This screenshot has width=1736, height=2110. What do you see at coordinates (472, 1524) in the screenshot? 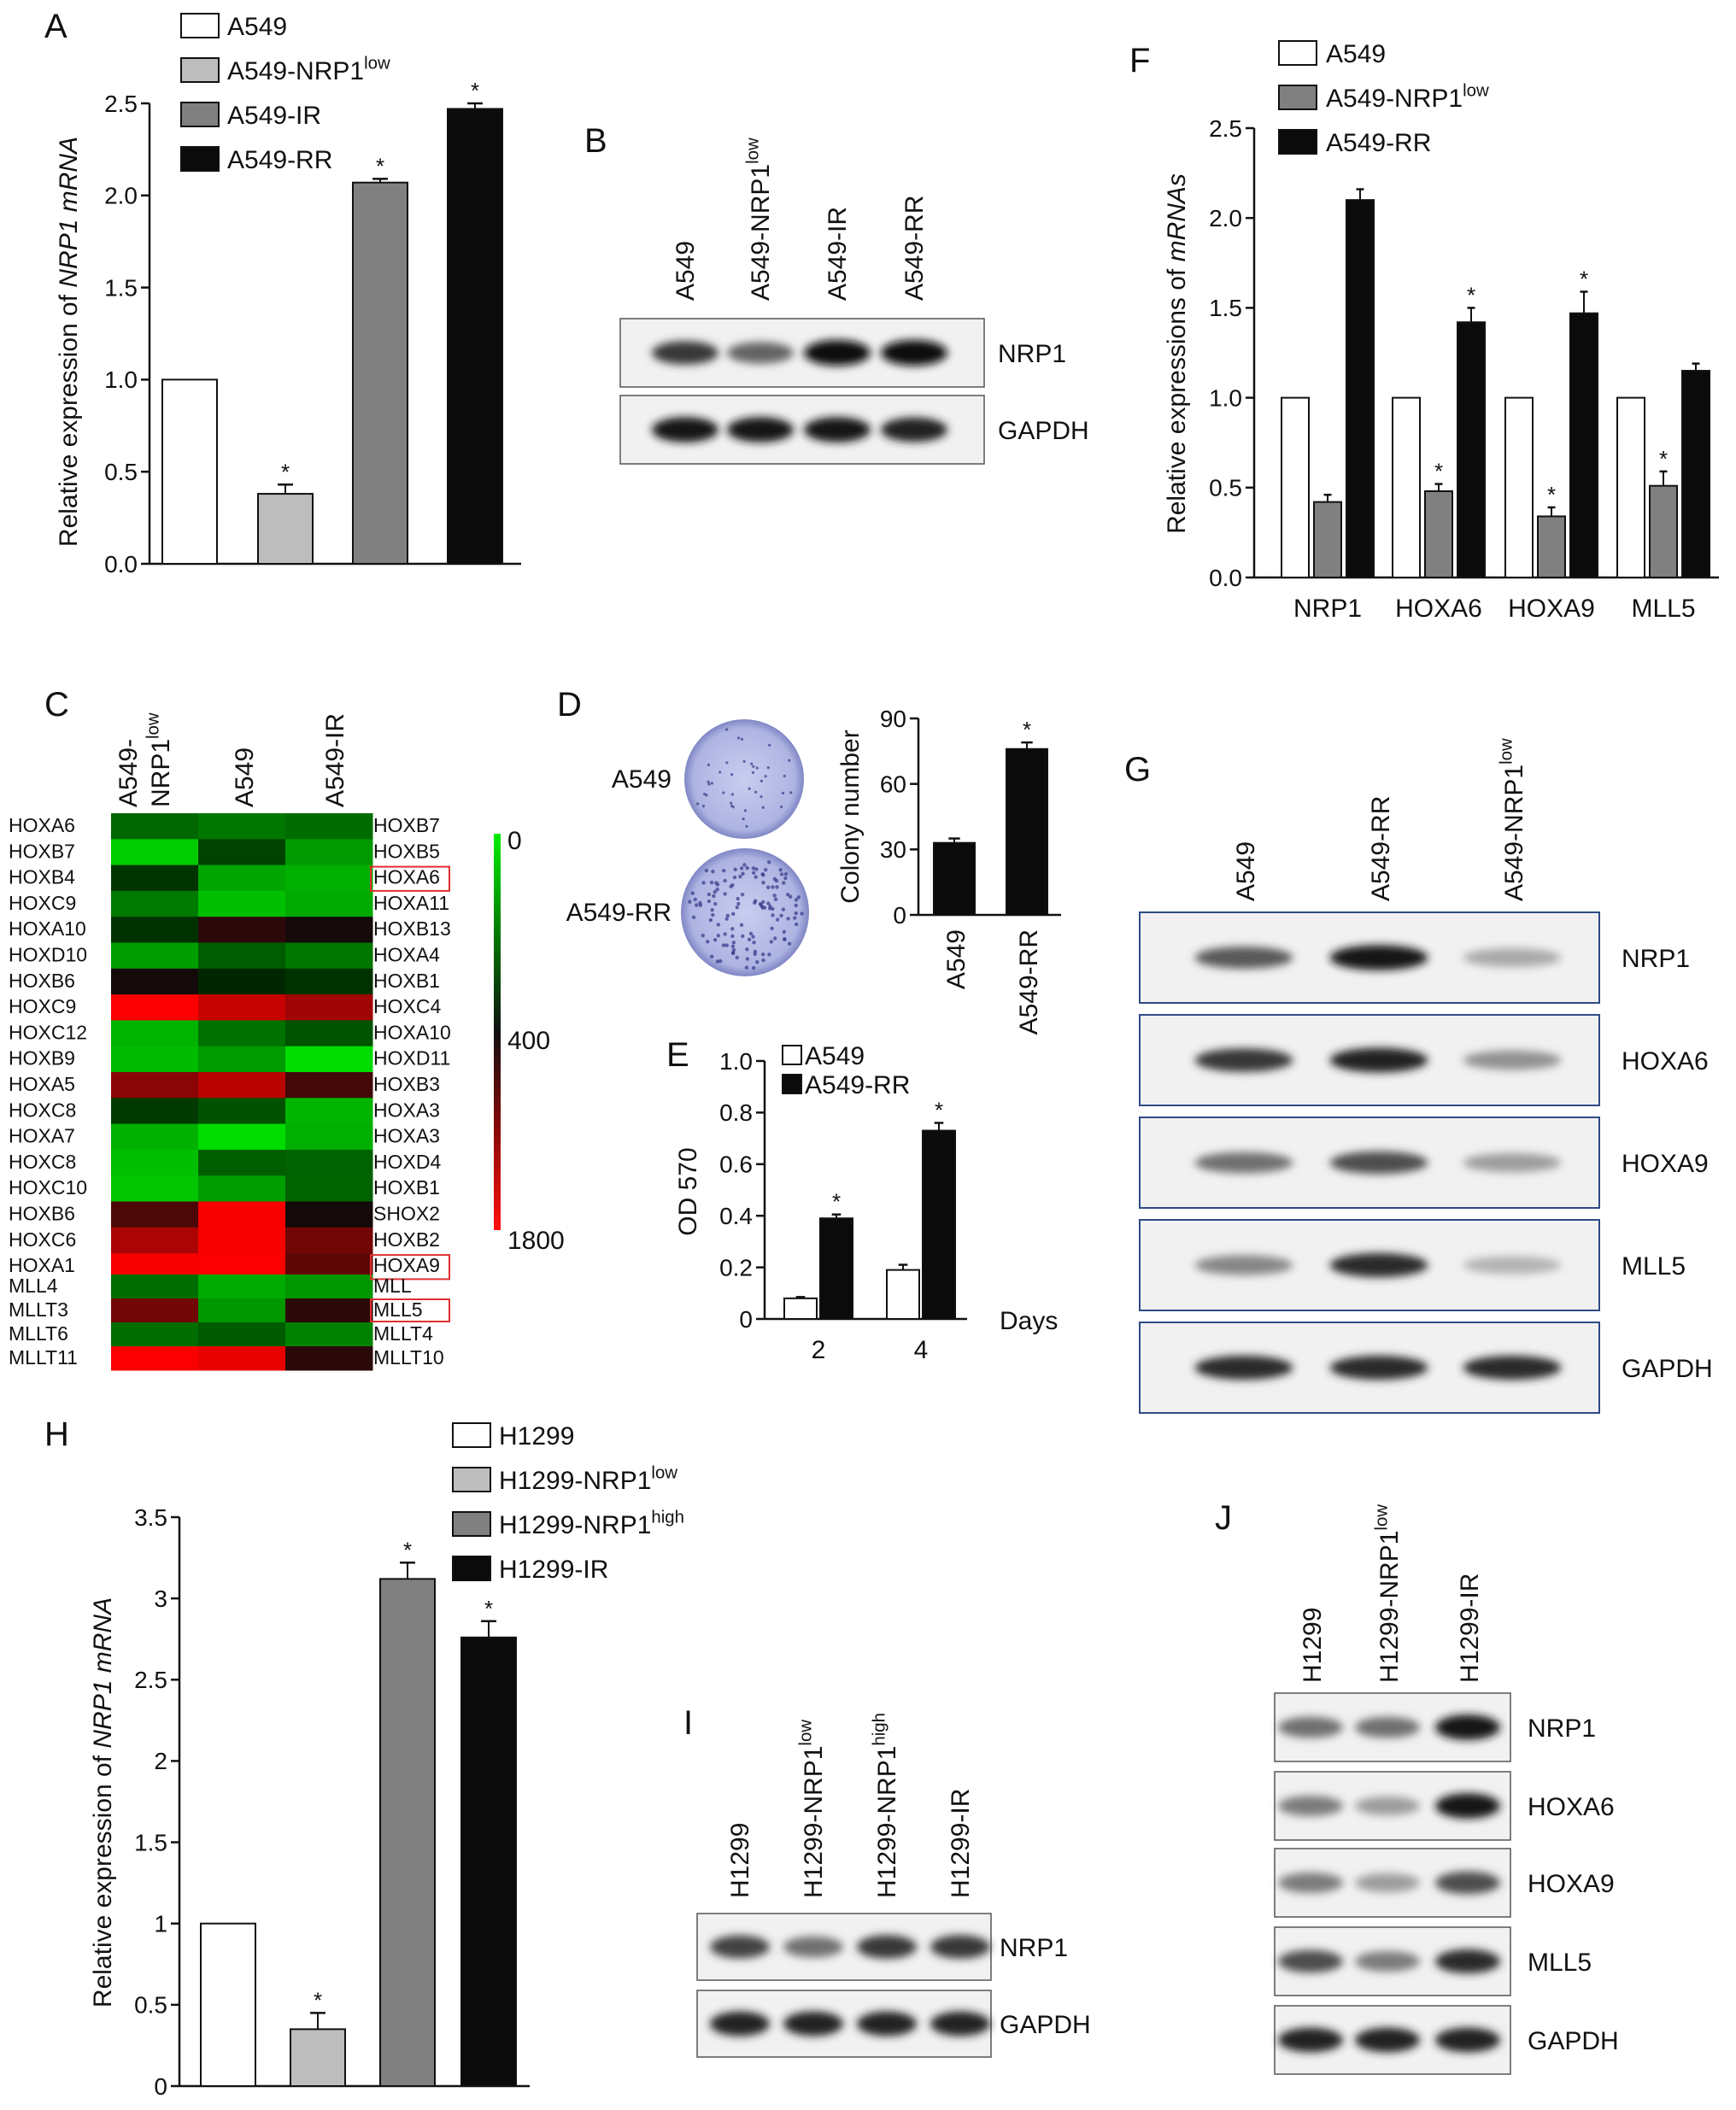
I see `h-legend-swatch` at bounding box center [472, 1524].